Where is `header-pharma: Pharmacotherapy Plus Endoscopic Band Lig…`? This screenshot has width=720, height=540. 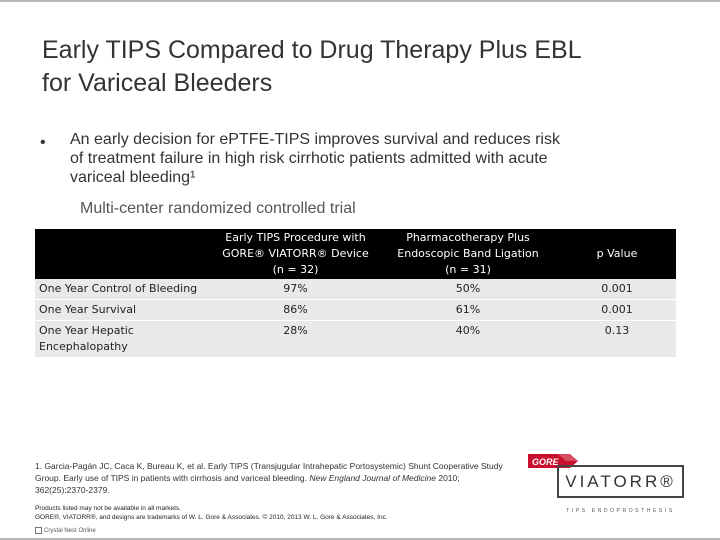 header-pharma: Pharmacotherapy Plus Endoscopic Band Lig… is located at coordinates (468, 254).